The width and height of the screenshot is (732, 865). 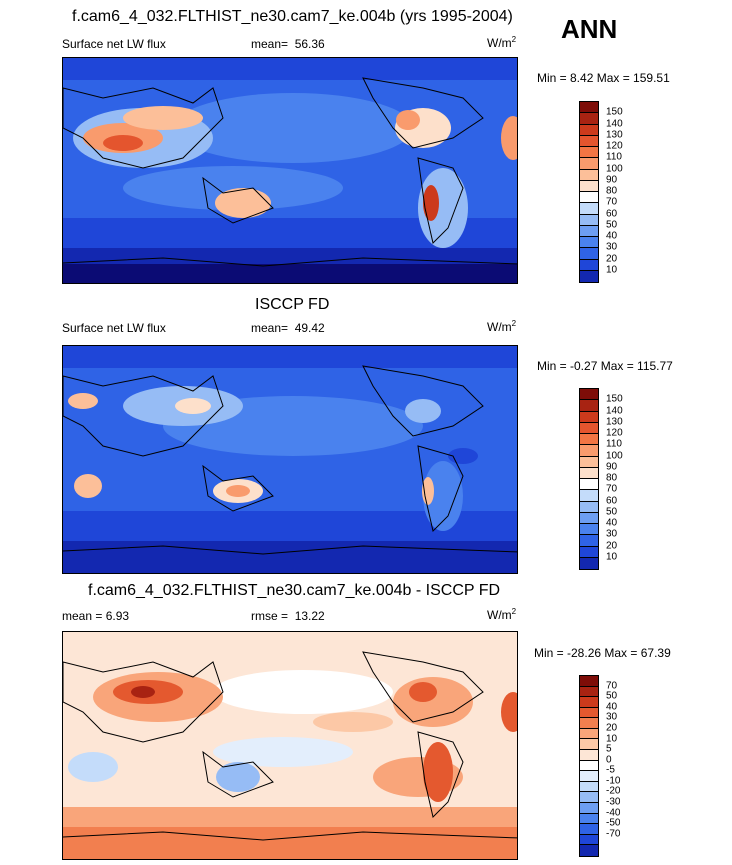 I want to click on colorbar-tick-label: -20, so click(x=613, y=791).